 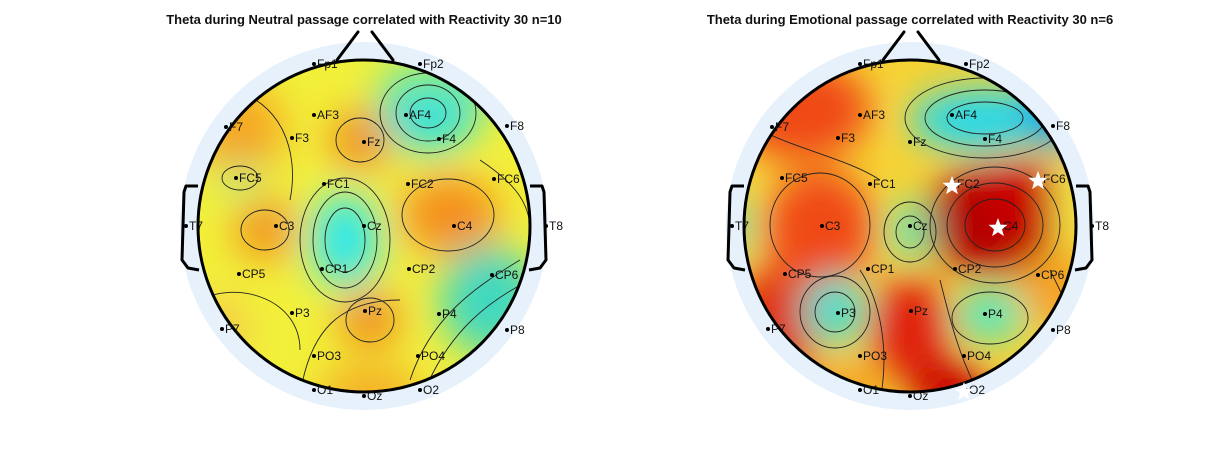 What do you see at coordinates (420, 390) in the screenshot?
I see `electrode-dot-o2` at bounding box center [420, 390].